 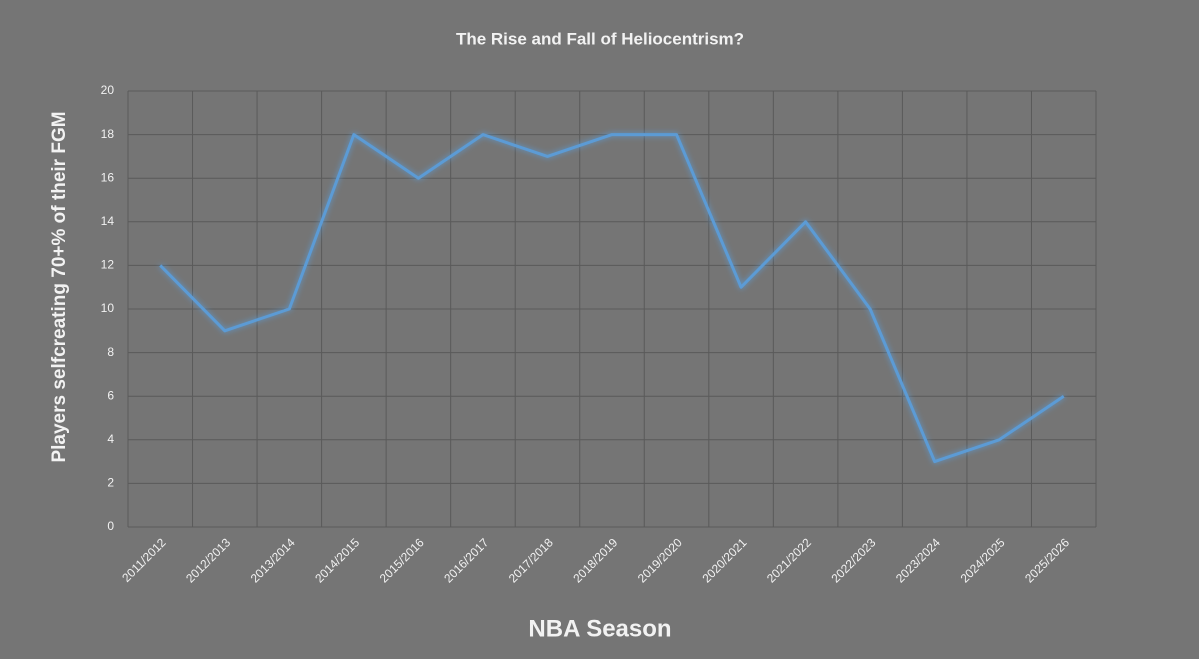 What do you see at coordinates (208, 560) in the screenshot?
I see `x-tick-label: 2012/2013` at bounding box center [208, 560].